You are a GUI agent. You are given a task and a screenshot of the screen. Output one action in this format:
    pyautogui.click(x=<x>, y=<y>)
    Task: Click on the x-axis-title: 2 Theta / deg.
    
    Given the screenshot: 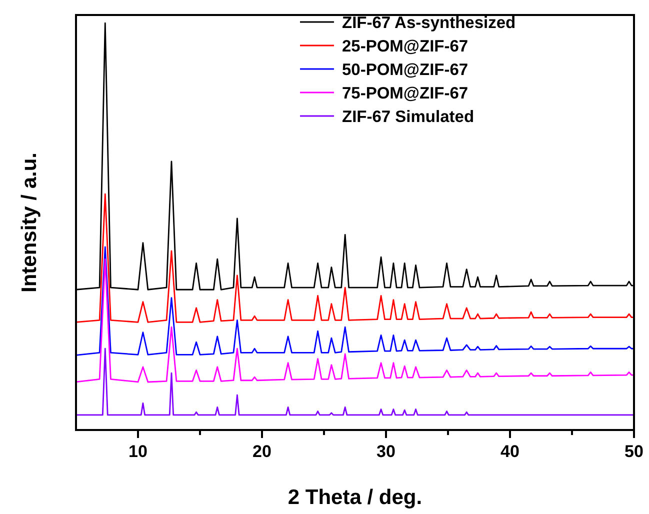 What is the action you would take?
    pyautogui.click(x=355, y=497)
    